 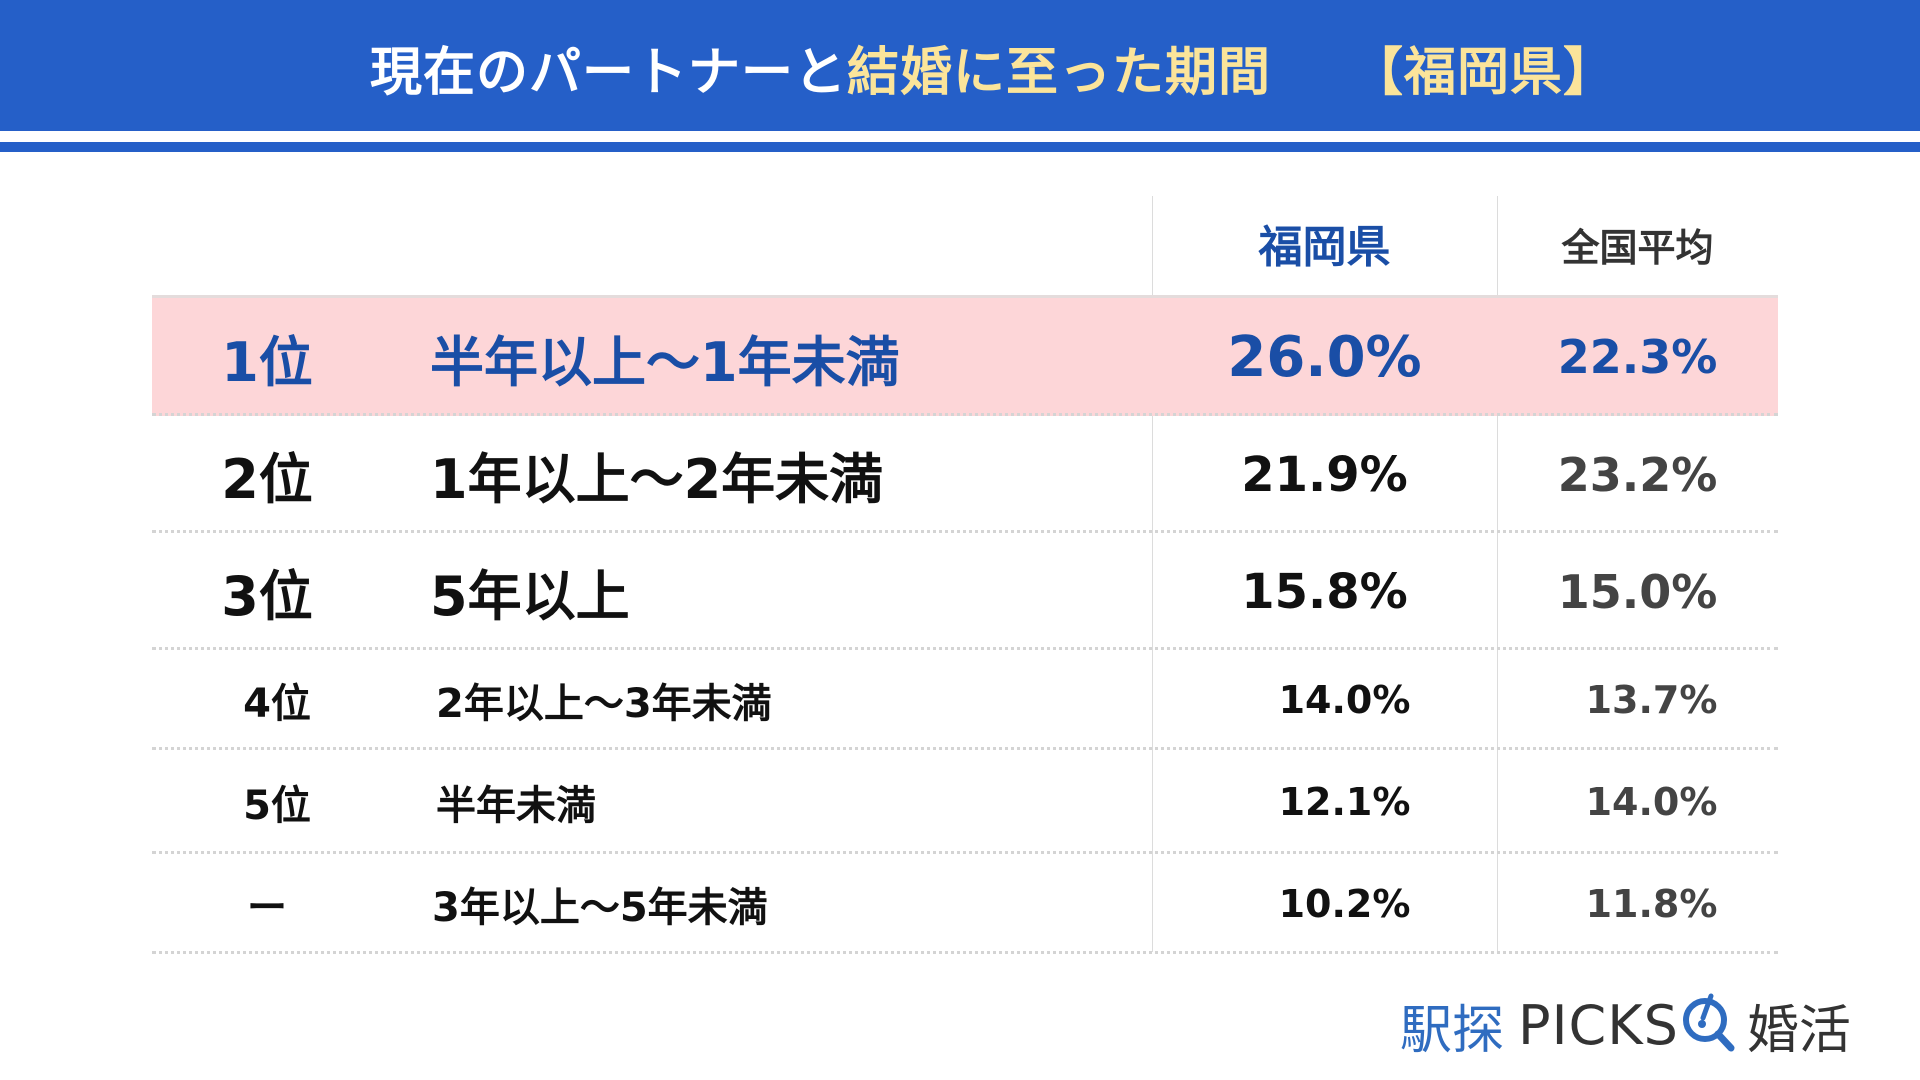 I want to click on column-header-fukuoka: 福岡県, so click(x=1324, y=247).